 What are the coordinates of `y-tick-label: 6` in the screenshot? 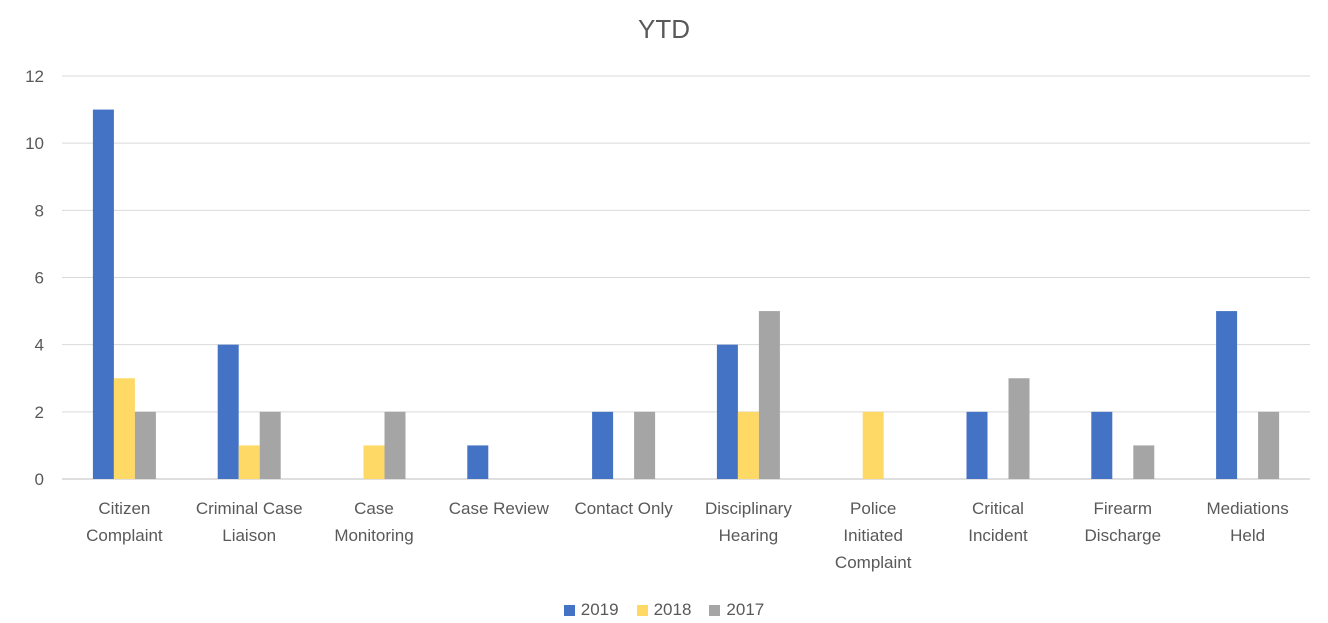 It's located at (39, 278).